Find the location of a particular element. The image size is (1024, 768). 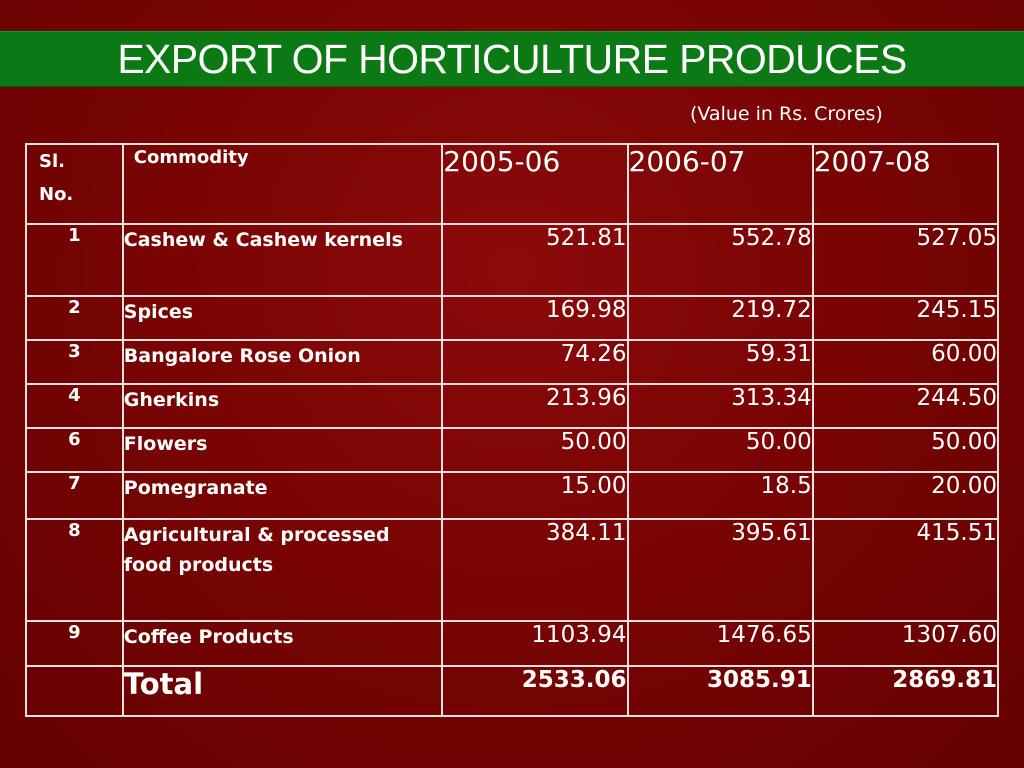

header-year-2007-08: 2007-08 is located at coordinates (905, 184).